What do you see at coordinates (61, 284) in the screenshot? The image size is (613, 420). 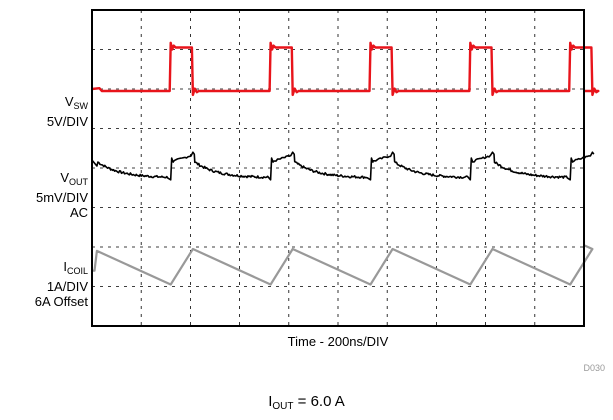 I see `icoil-label: ICOIL 1A/DIV 6A Offset` at bounding box center [61, 284].